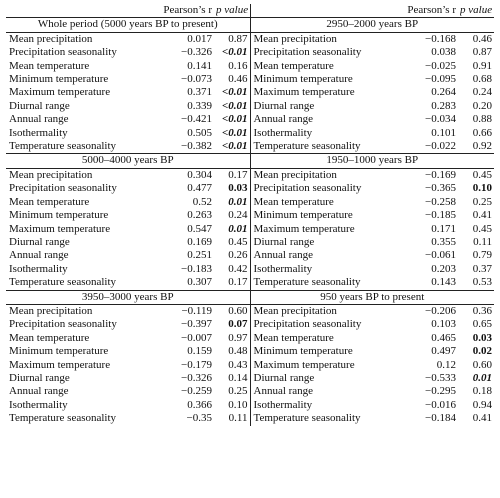 This screenshot has width=500, height=498. What do you see at coordinates (440, 146) in the screenshot?
I see `pearson-r-value: −0.022` at bounding box center [440, 146].